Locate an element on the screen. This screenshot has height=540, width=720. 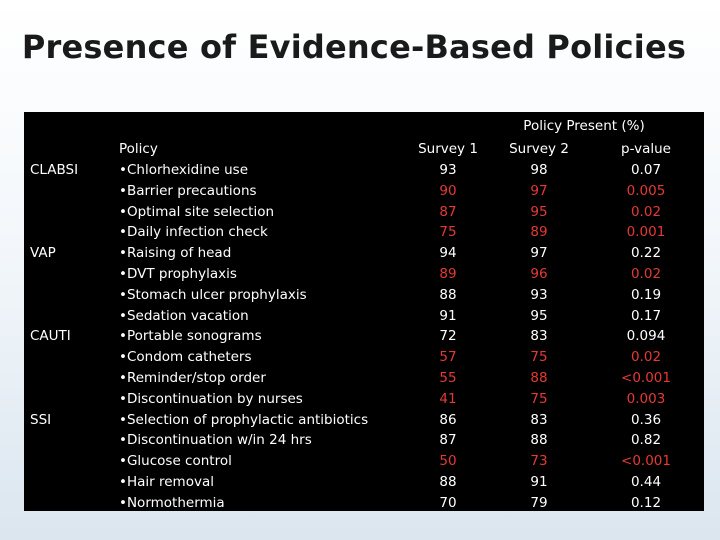
pvalue-value: 0.36 is located at coordinates (646, 419).